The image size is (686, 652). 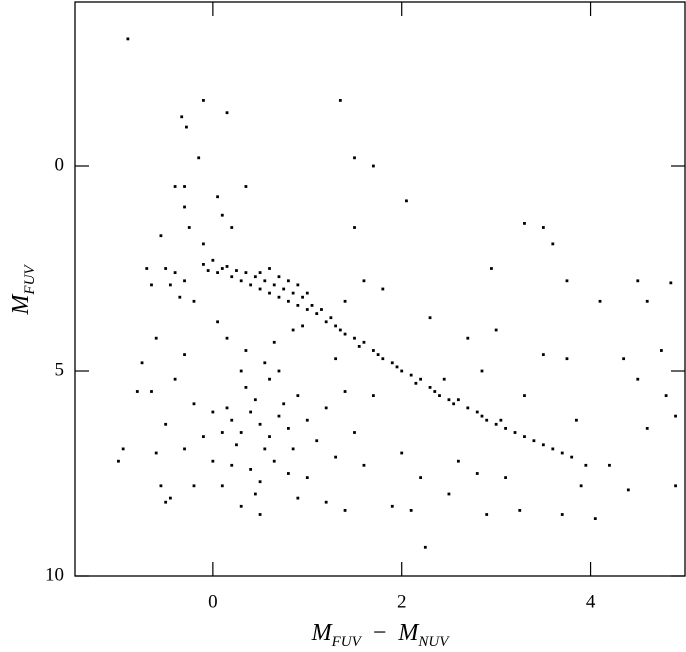 What do you see at coordinates (60, 369) in the screenshot?
I see `y-tick-label: 5` at bounding box center [60, 369].